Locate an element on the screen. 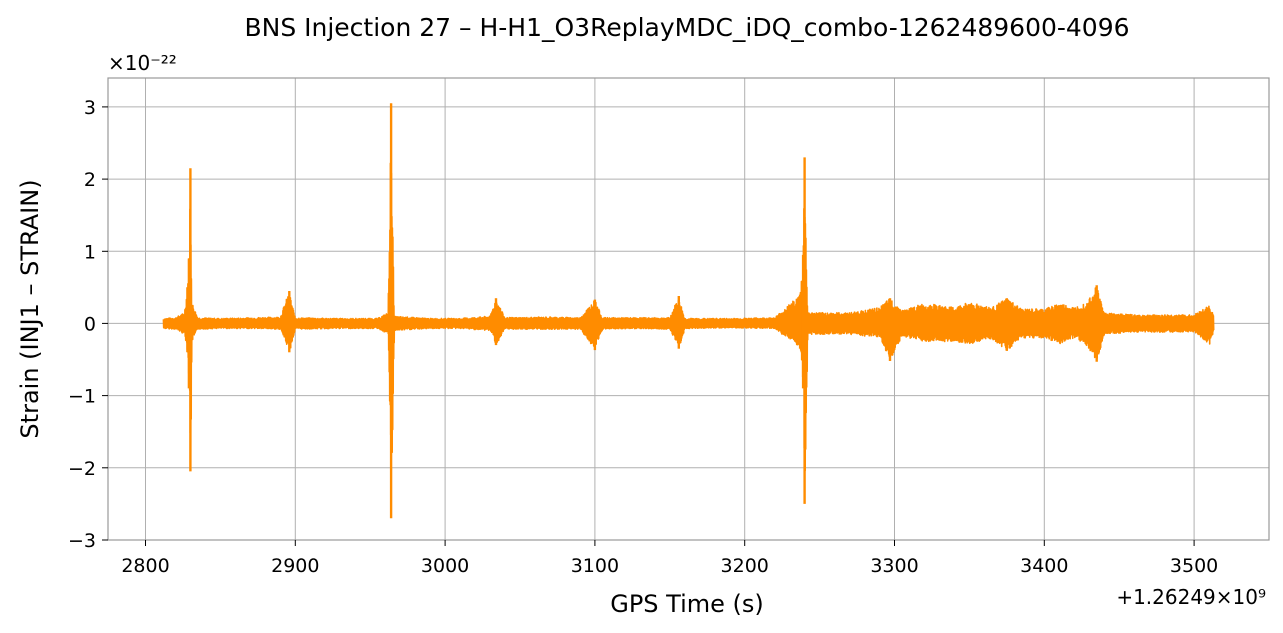  y-tick-label: 0 is located at coordinates (90, 324).